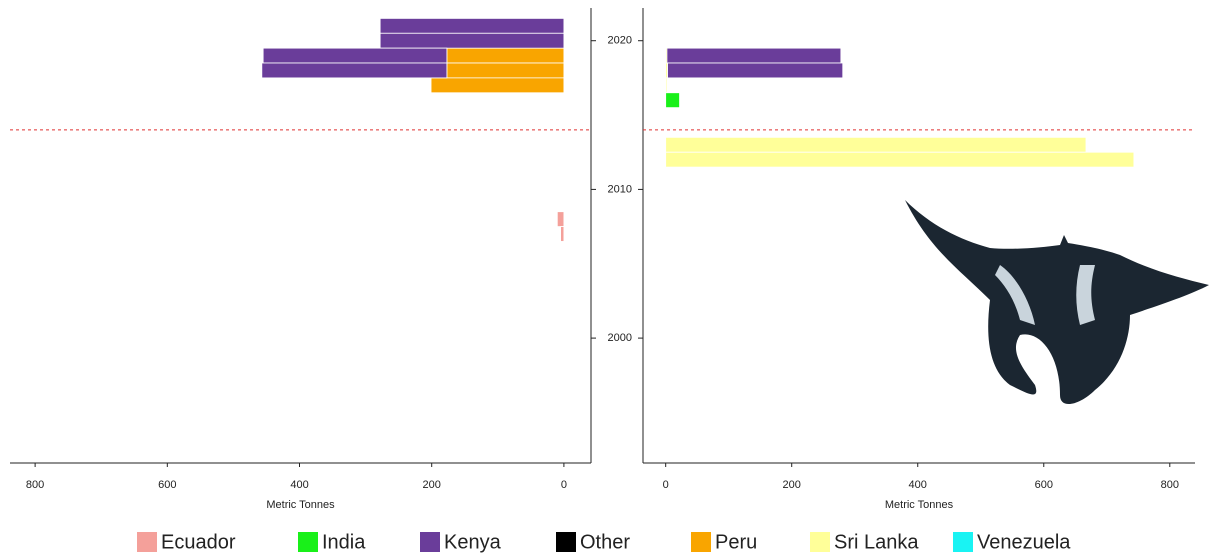 This screenshot has height=555, width=1209. What do you see at coordinates (473, 542) in the screenshot?
I see `legend-label: Kenya` at bounding box center [473, 542].